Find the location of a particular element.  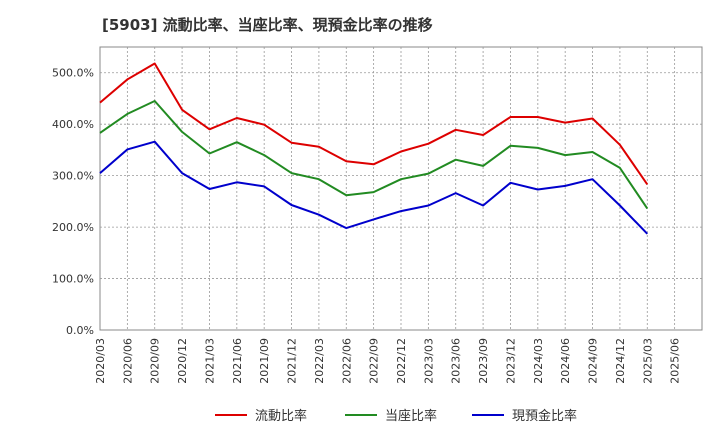

x-tick-label: 2023/03 is located at coordinates (428, 361).